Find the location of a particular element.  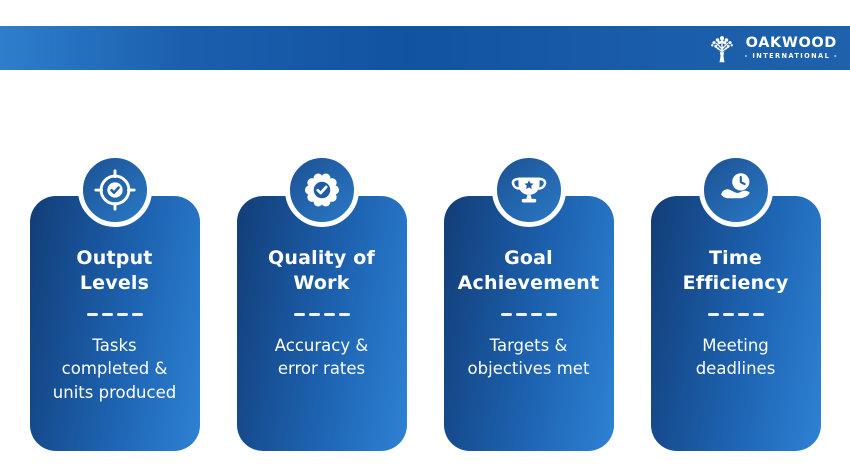

hand-clock-icon is located at coordinates (735, 190).